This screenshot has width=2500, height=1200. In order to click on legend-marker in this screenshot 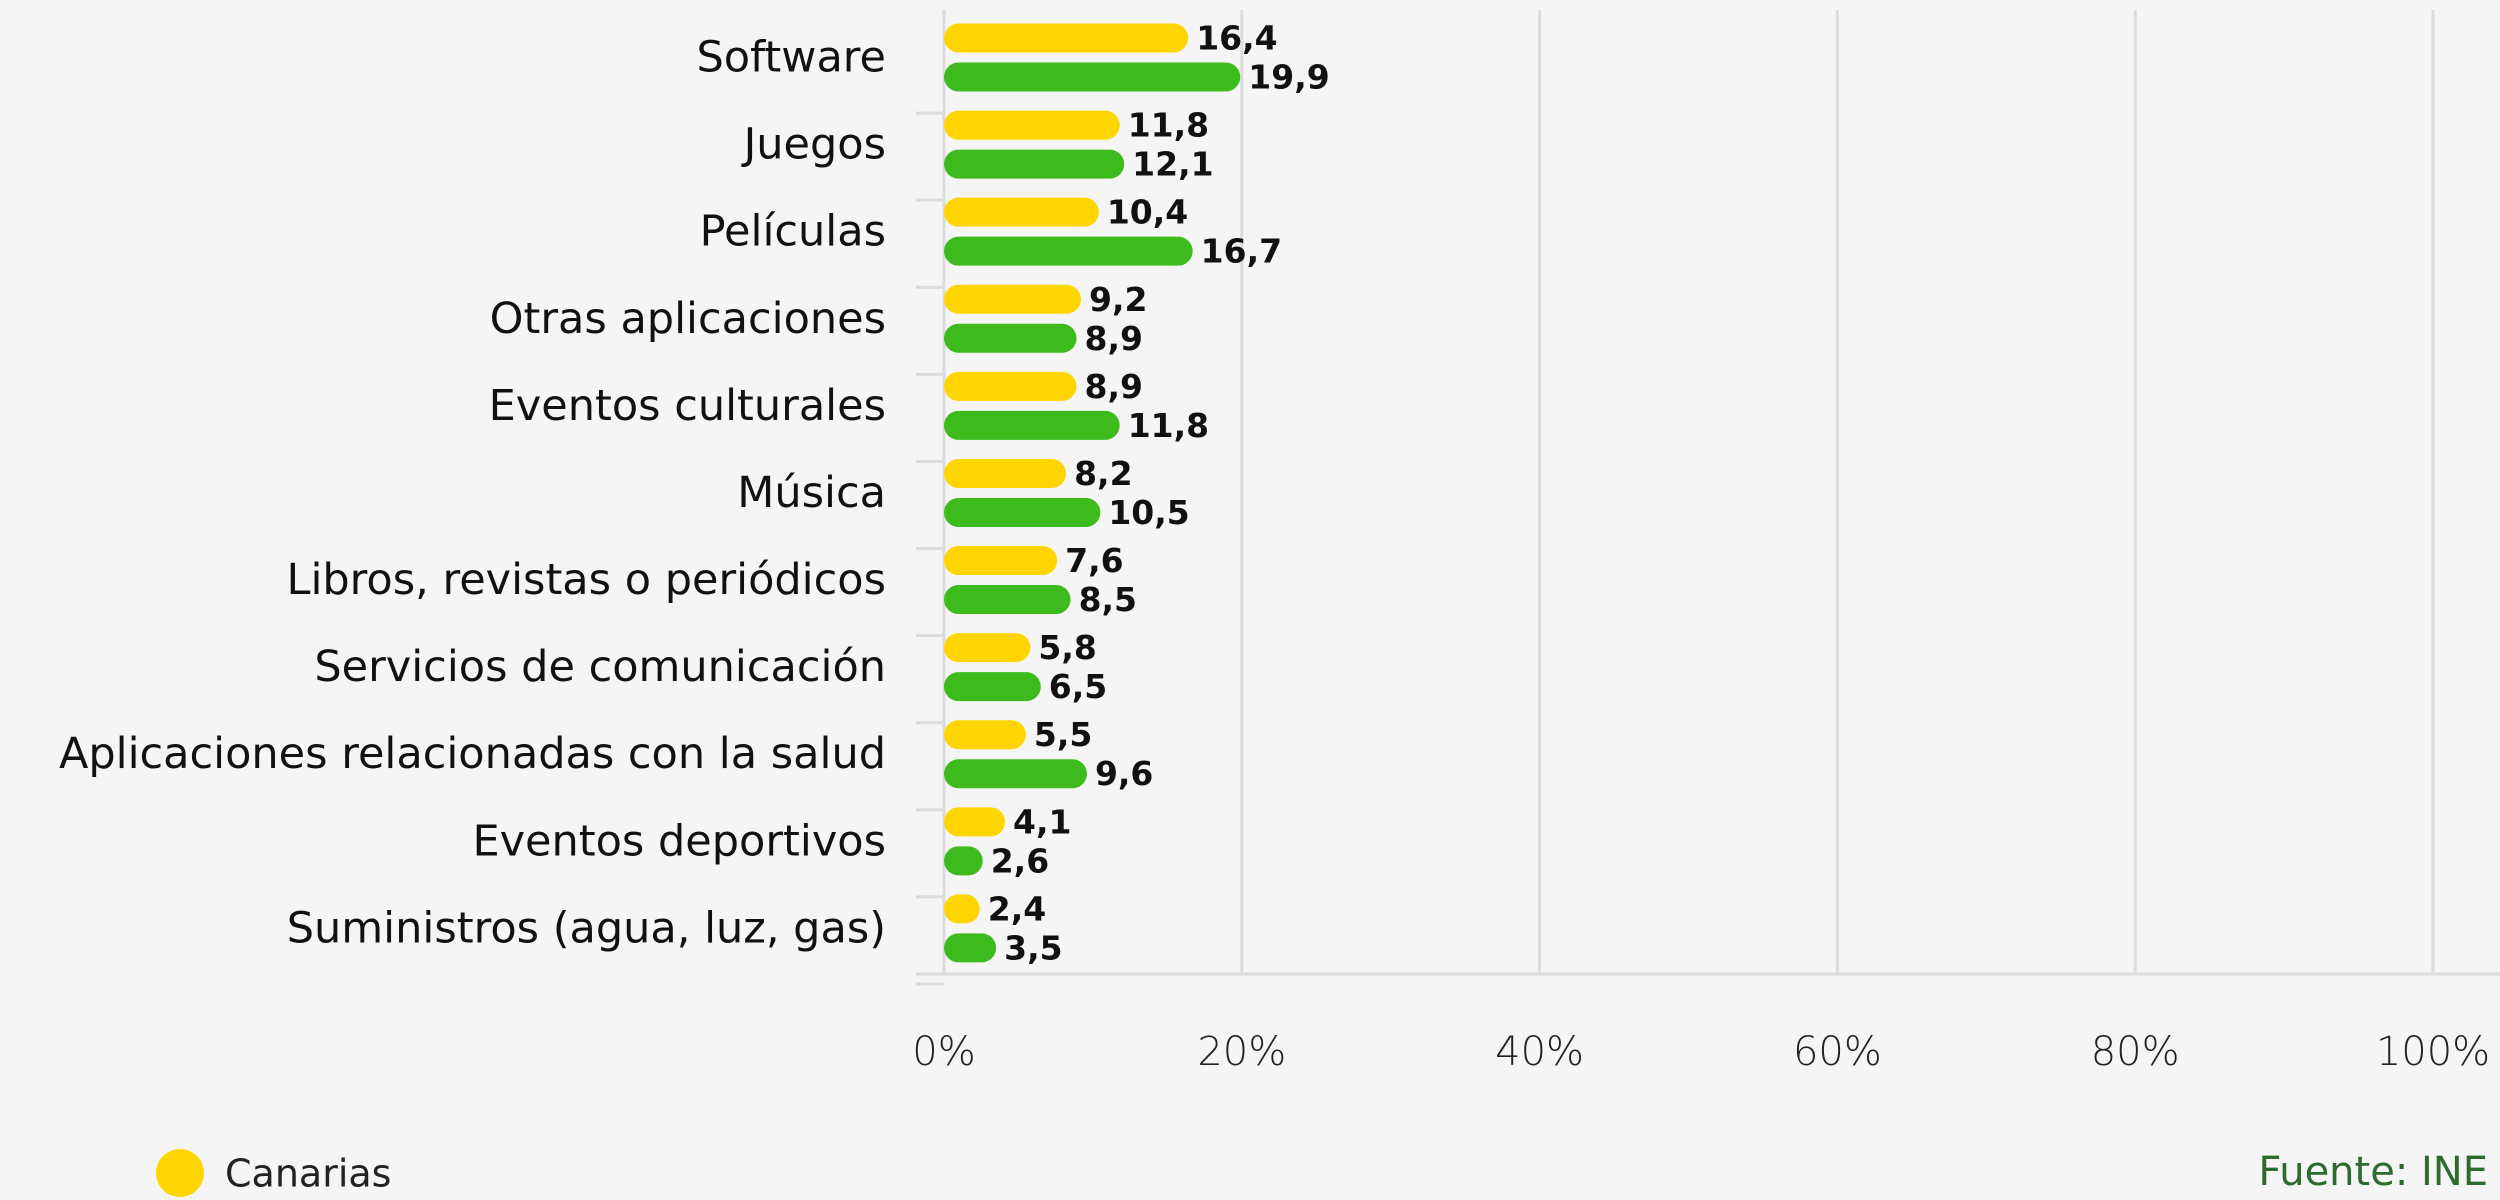, I will do `click(180, 1173)`.